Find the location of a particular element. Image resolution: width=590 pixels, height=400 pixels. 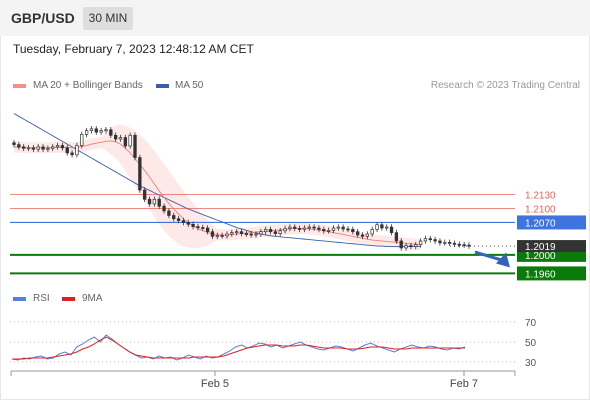

level-label-3: 1.2000 is located at coordinates (540, 256).